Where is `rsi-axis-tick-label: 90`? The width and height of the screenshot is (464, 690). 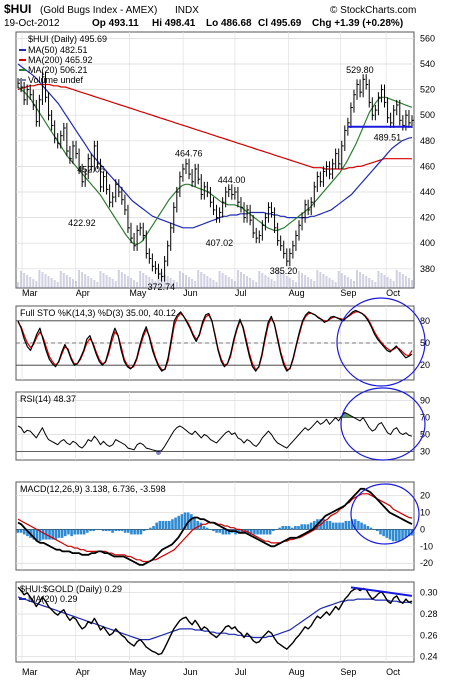
rsi-axis-tick-label: 90 is located at coordinates (425, 401).